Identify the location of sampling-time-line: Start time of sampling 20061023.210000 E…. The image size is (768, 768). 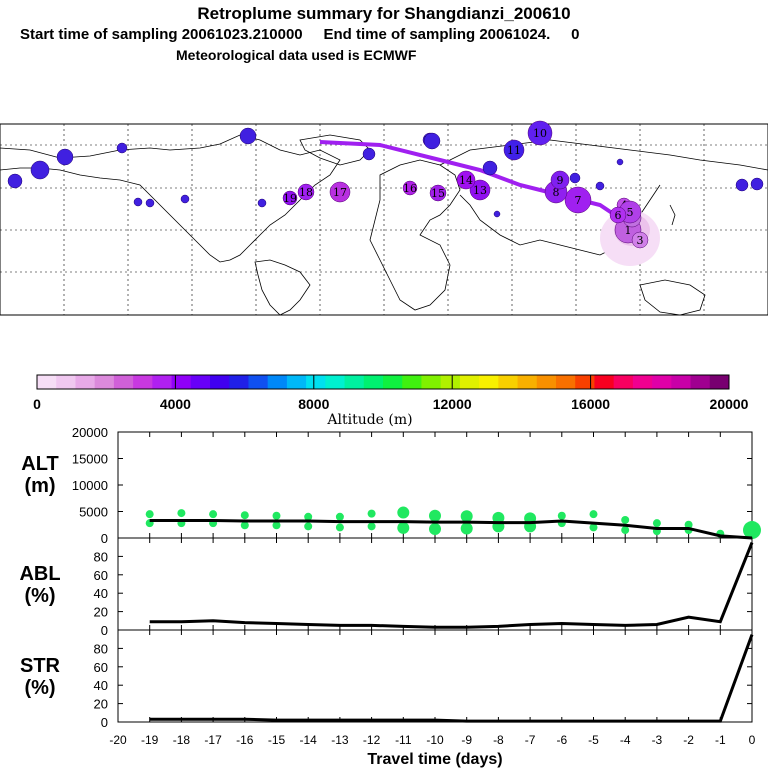
(300, 34).